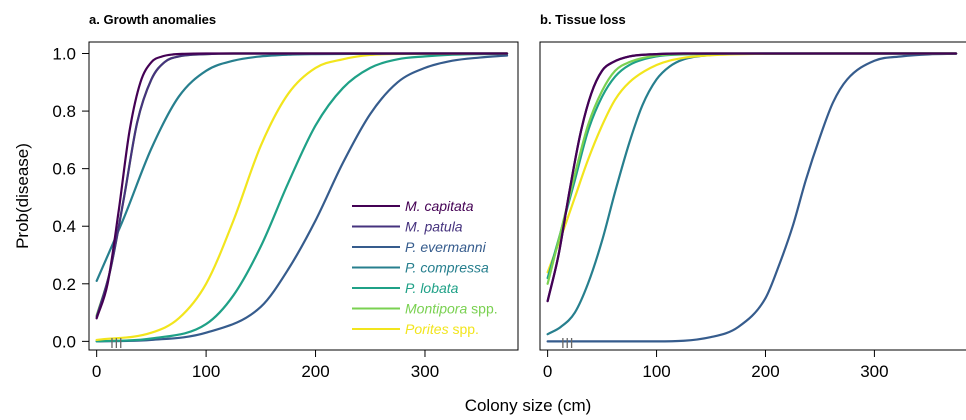  I want to click on panel-b-title: b. Tissue loss, so click(583, 19).